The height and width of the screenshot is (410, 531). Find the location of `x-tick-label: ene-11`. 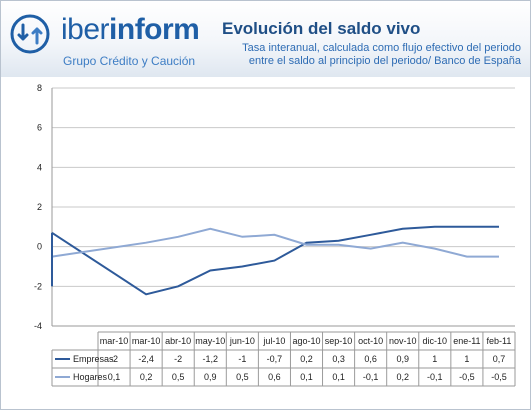

x-tick-label: ene-11 is located at coordinates (466, 341).